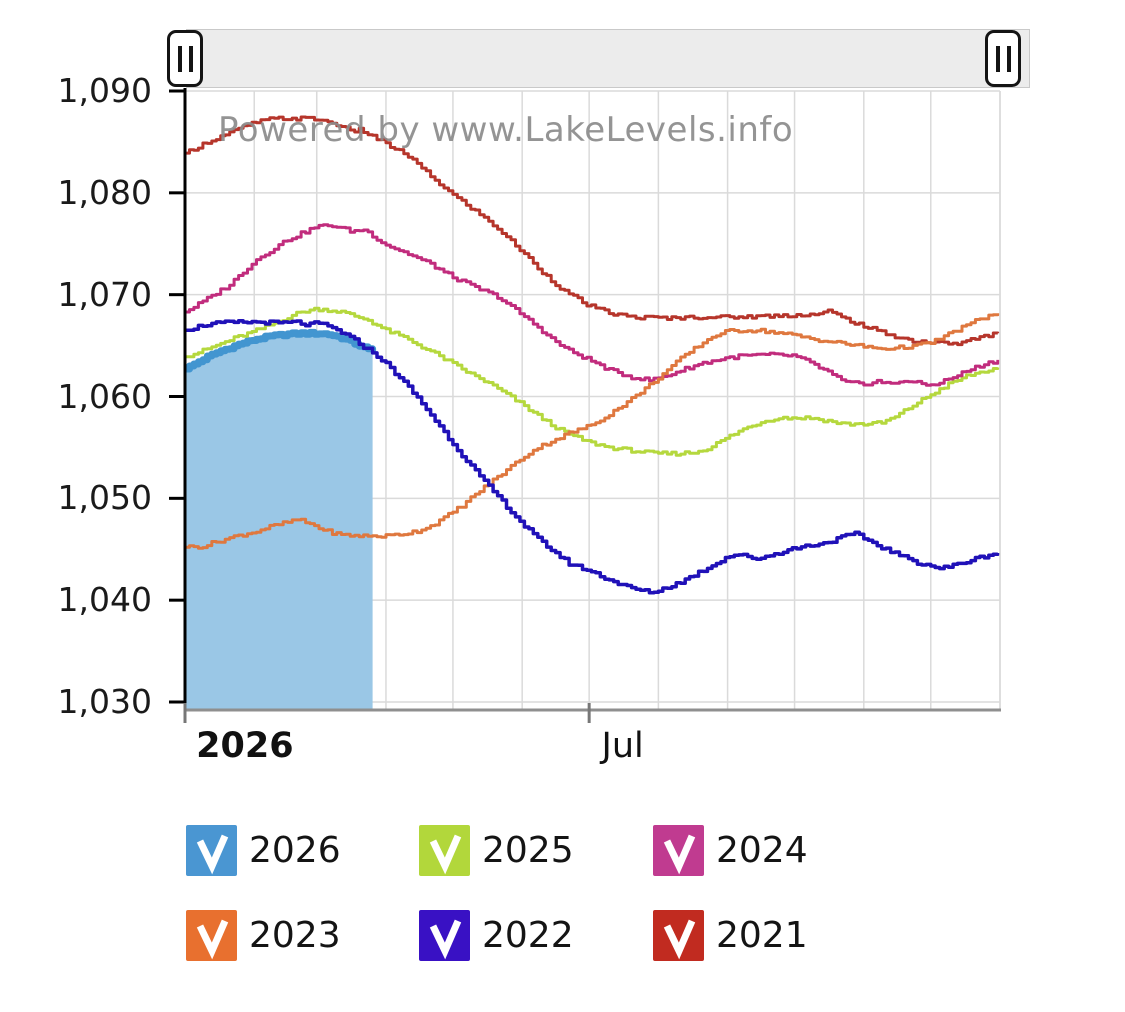 The width and height of the screenshot is (1125, 1012). I want to click on legend-label: 2022, so click(528, 935).